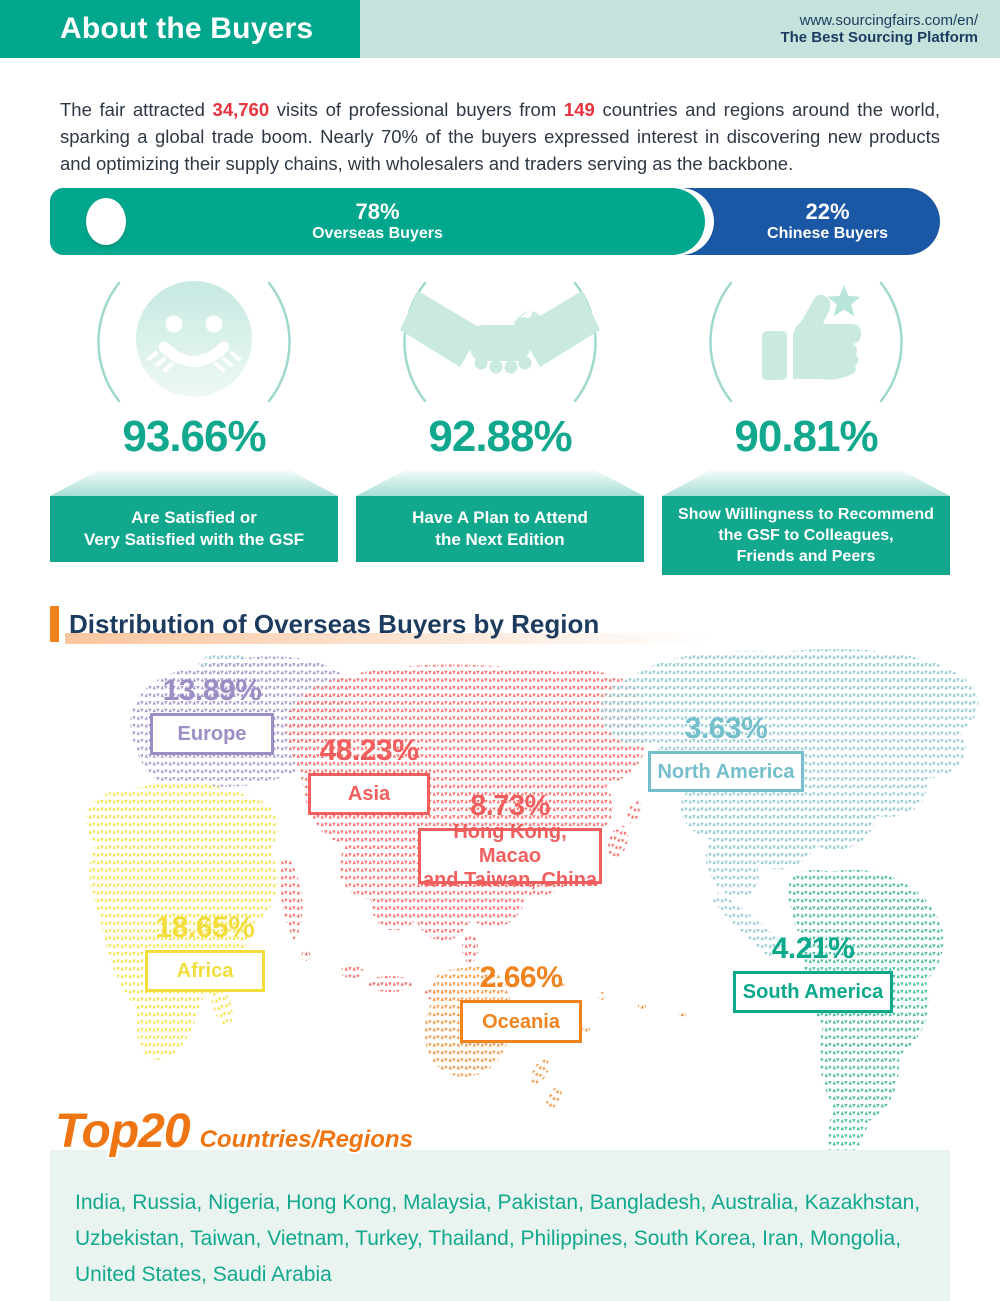  What do you see at coordinates (212, 734) in the screenshot?
I see `europe-label: Europe` at bounding box center [212, 734].